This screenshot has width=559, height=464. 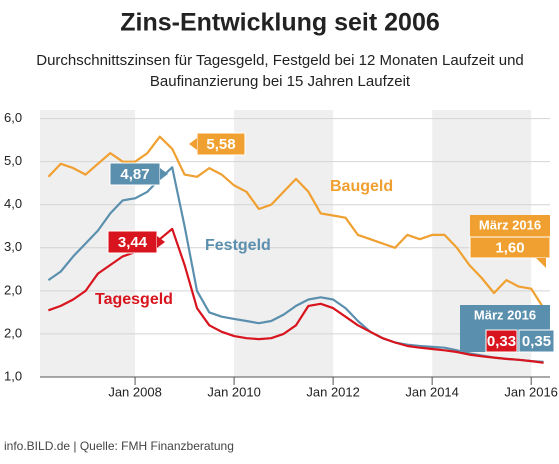 I want to click on callout: 0,33, so click(x=501, y=341).